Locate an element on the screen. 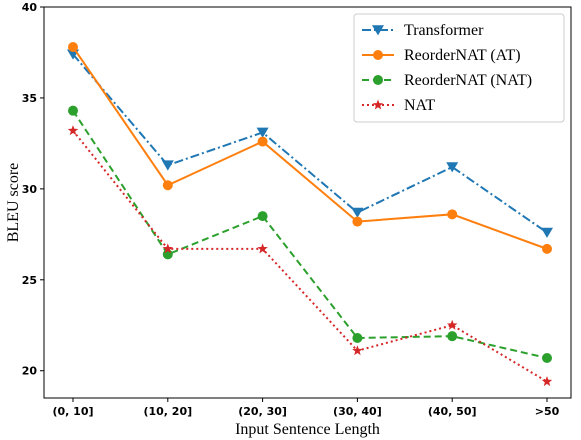 The height and width of the screenshot is (440, 581). y-tick-label: 35 is located at coordinates (29, 98).